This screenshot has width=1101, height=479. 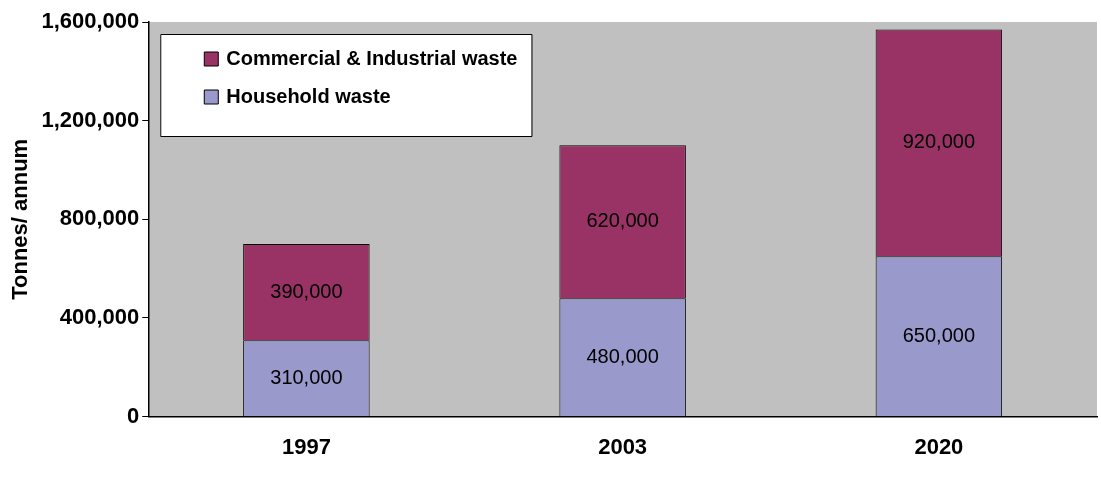 I want to click on y-tick-label: 1,200,000, so click(x=90, y=119).